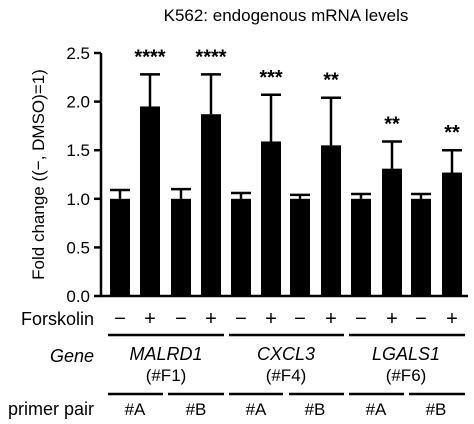 The width and height of the screenshot is (474, 424). I want to click on y-axis-label: Fold change ((−, DMSO)=1), so click(38, 174).